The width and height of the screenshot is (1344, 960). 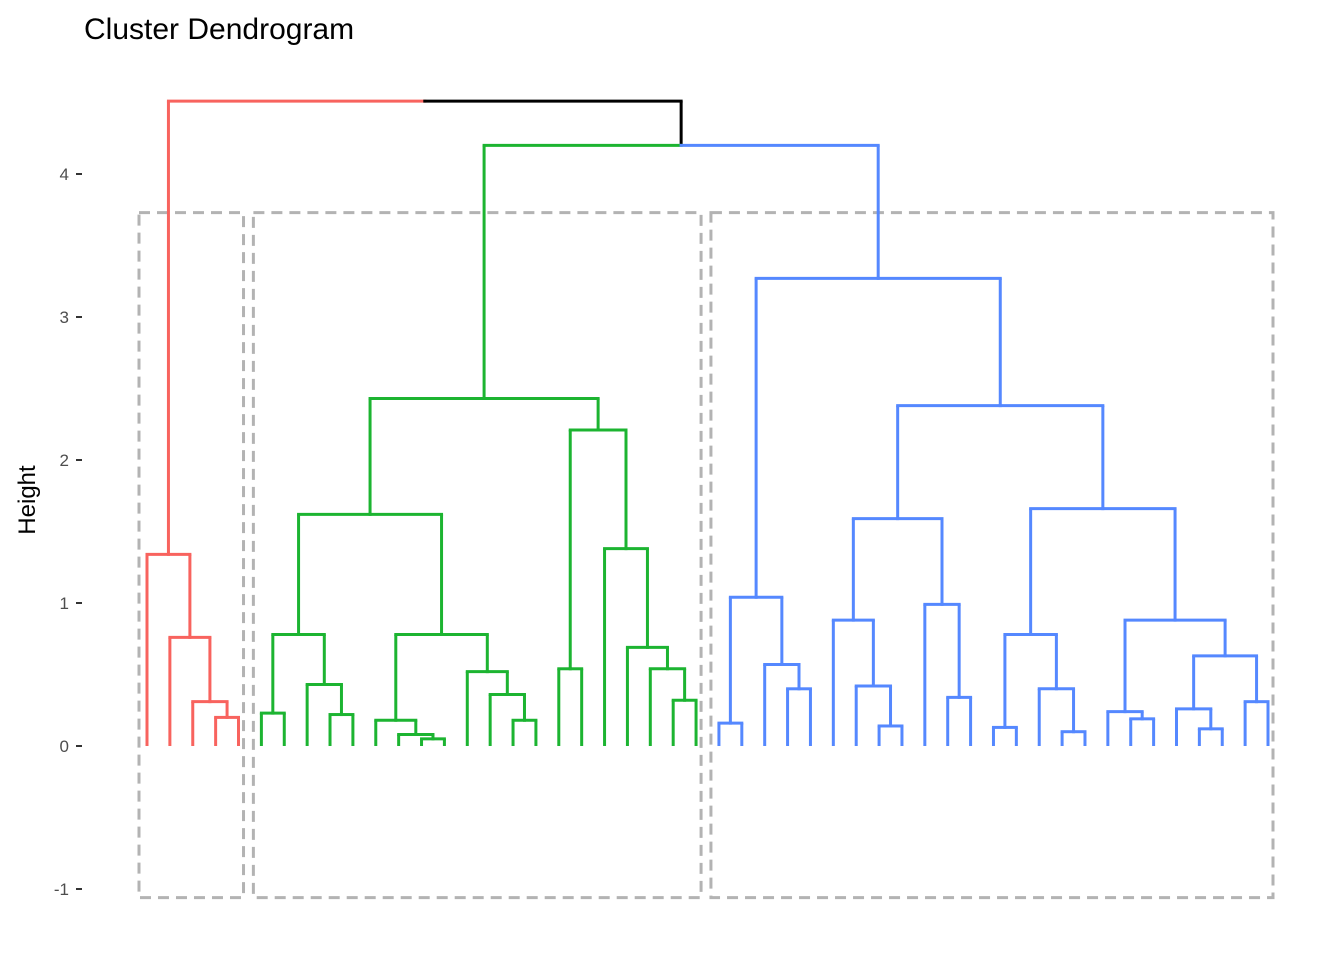 What do you see at coordinates (219, 29) in the screenshot?
I see `chart-title: Cluster Dendrogram` at bounding box center [219, 29].